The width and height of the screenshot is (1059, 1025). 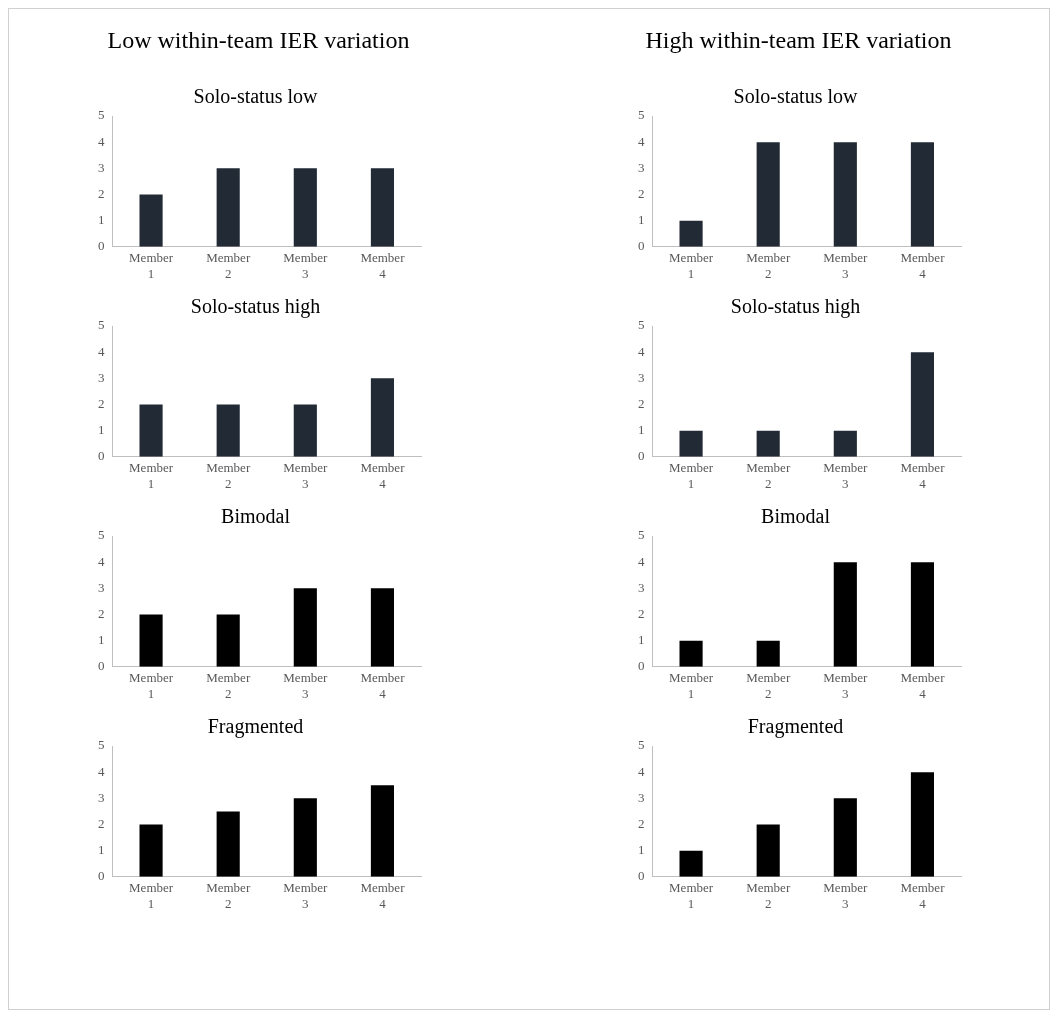 What do you see at coordinates (798, 40) in the screenshot?
I see `text: High within-team IER variation` at bounding box center [798, 40].